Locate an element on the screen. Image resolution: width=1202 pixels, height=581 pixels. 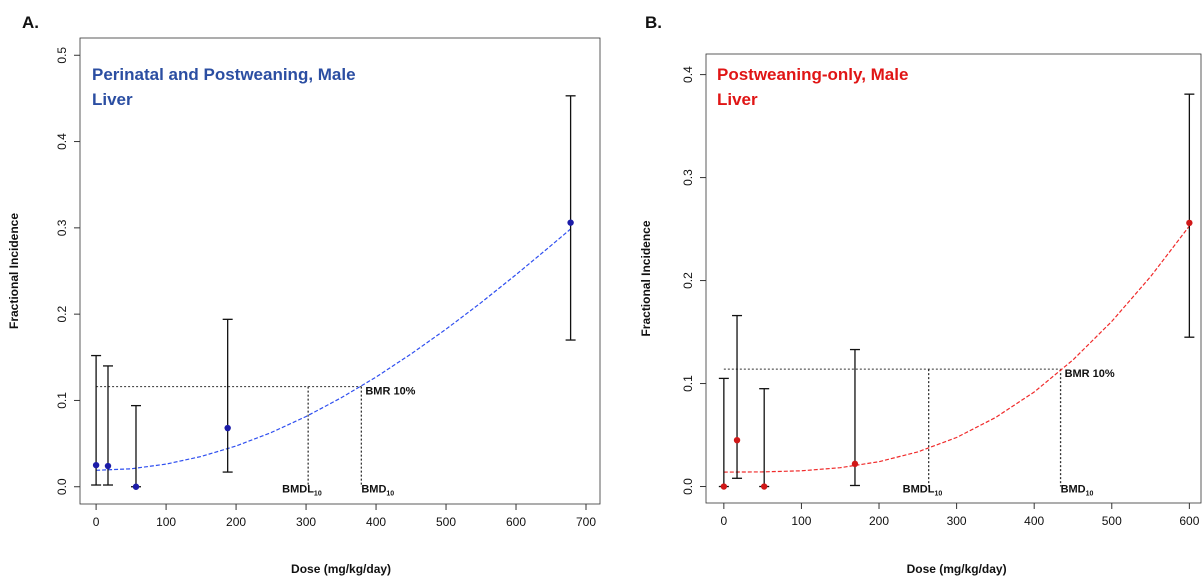
panel-label: B. is located at coordinates (653, 22).